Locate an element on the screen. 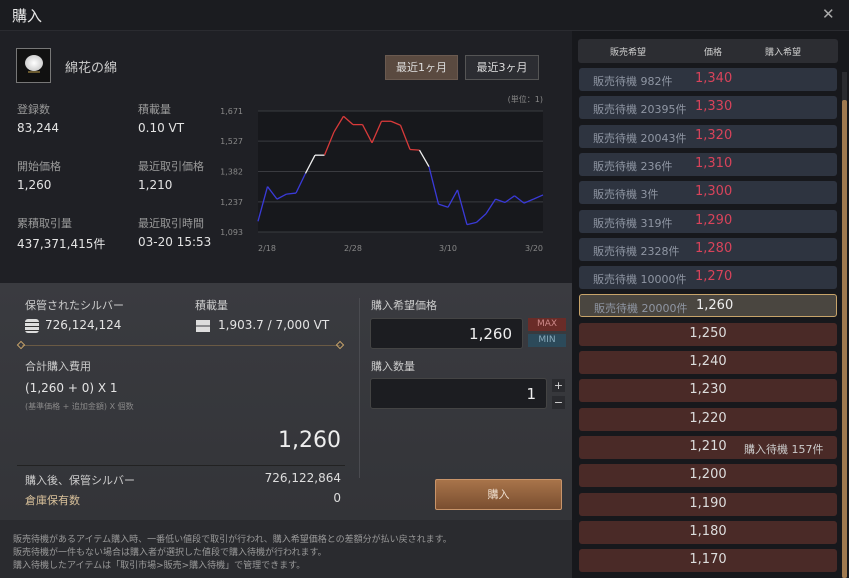 Image resolution: width=849 pixels, height=578 pixels. price-label: 購入希望価格 is located at coordinates (404, 305).